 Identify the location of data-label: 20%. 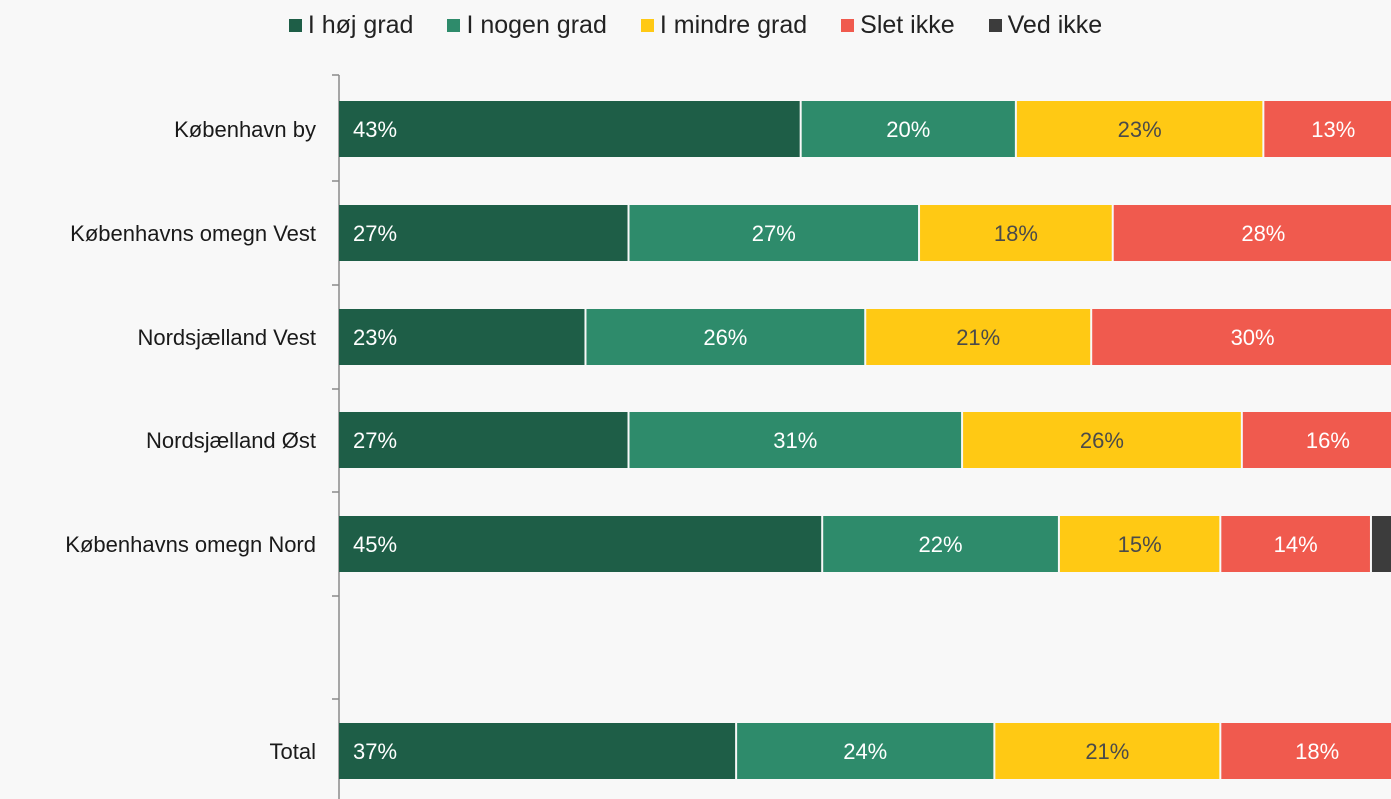
(908, 129).